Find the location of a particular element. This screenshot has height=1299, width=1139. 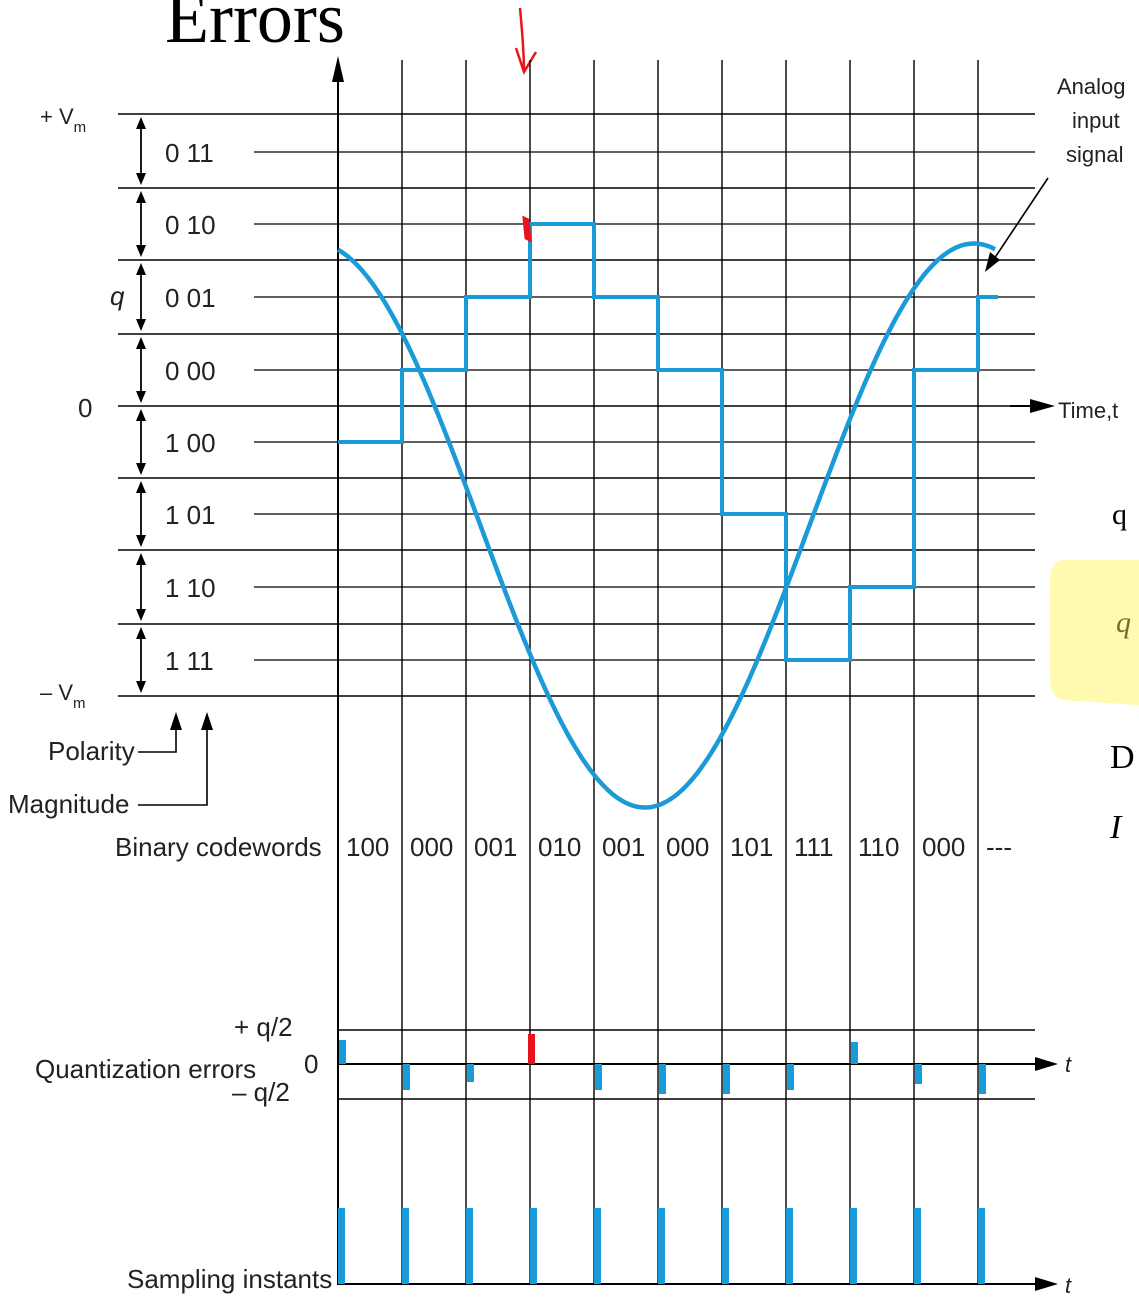

polarity-arrow-icon is located at coordinates (176, 721).